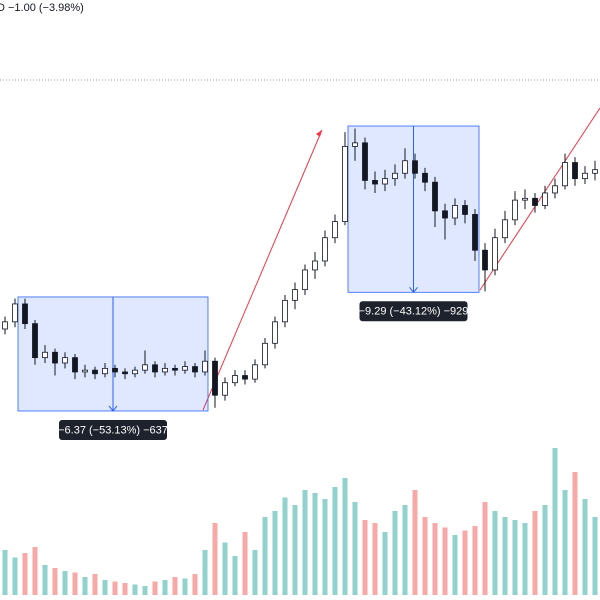 This screenshot has width=600, height=600. I want to click on trend-line, so click(539, 199).